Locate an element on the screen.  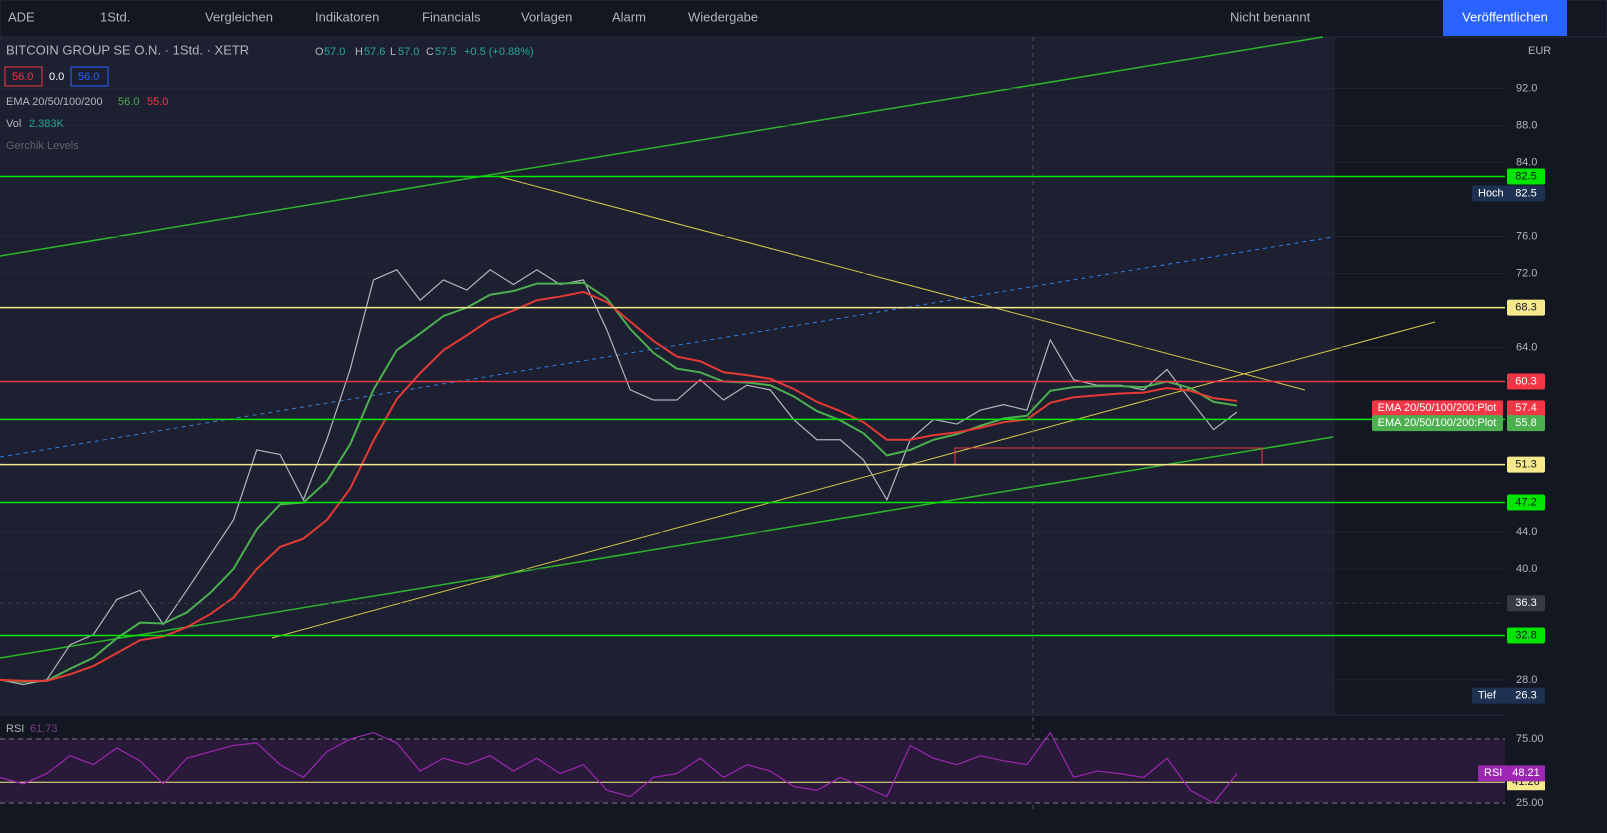
y-tick-label: 88.0 is located at coordinates (1526, 126).